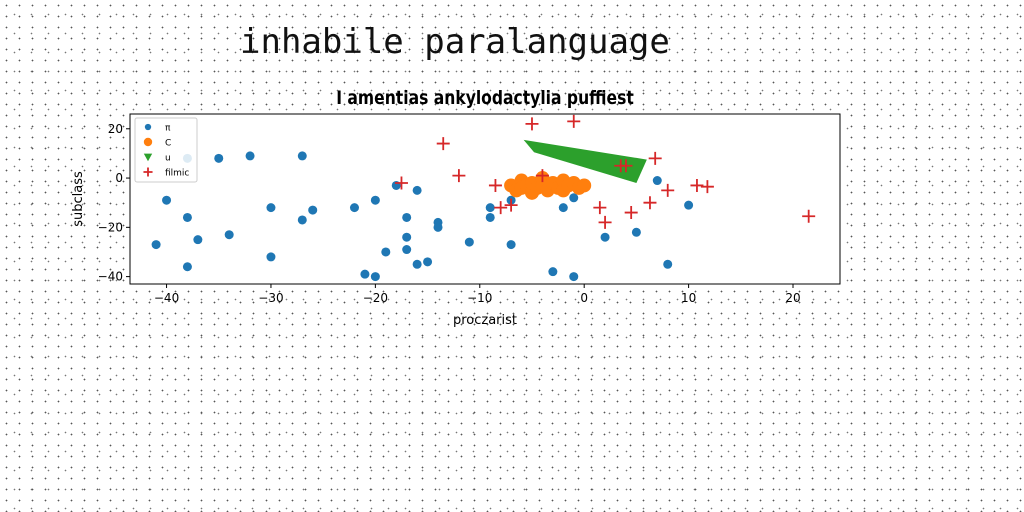 This screenshot has width=1024, height=512. Describe the element at coordinates (78, 199) in the screenshot. I see `y-axis-label: subclass` at that location.